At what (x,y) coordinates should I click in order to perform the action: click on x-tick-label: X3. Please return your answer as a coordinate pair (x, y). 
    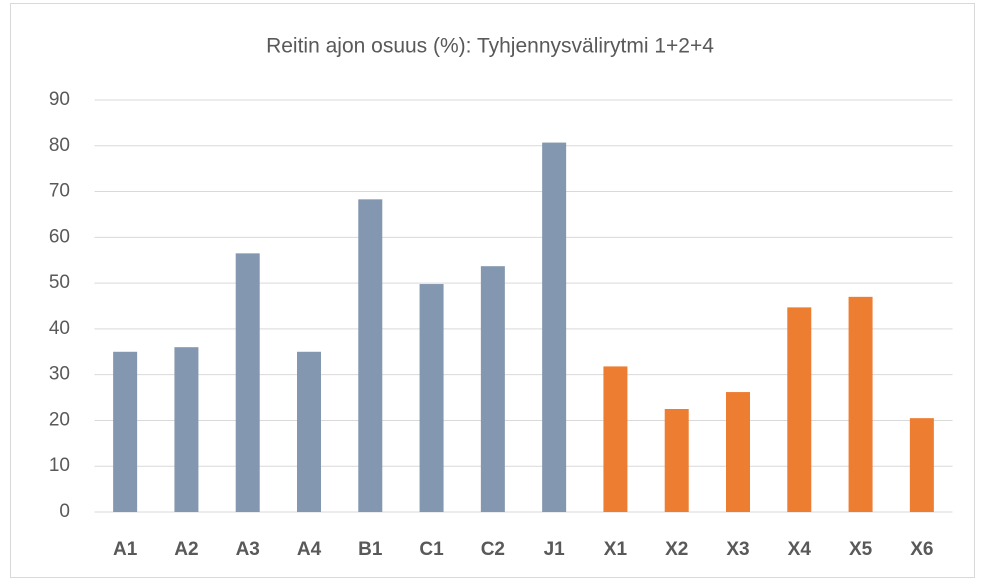
    Looking at the image, I should click on (737, 549).